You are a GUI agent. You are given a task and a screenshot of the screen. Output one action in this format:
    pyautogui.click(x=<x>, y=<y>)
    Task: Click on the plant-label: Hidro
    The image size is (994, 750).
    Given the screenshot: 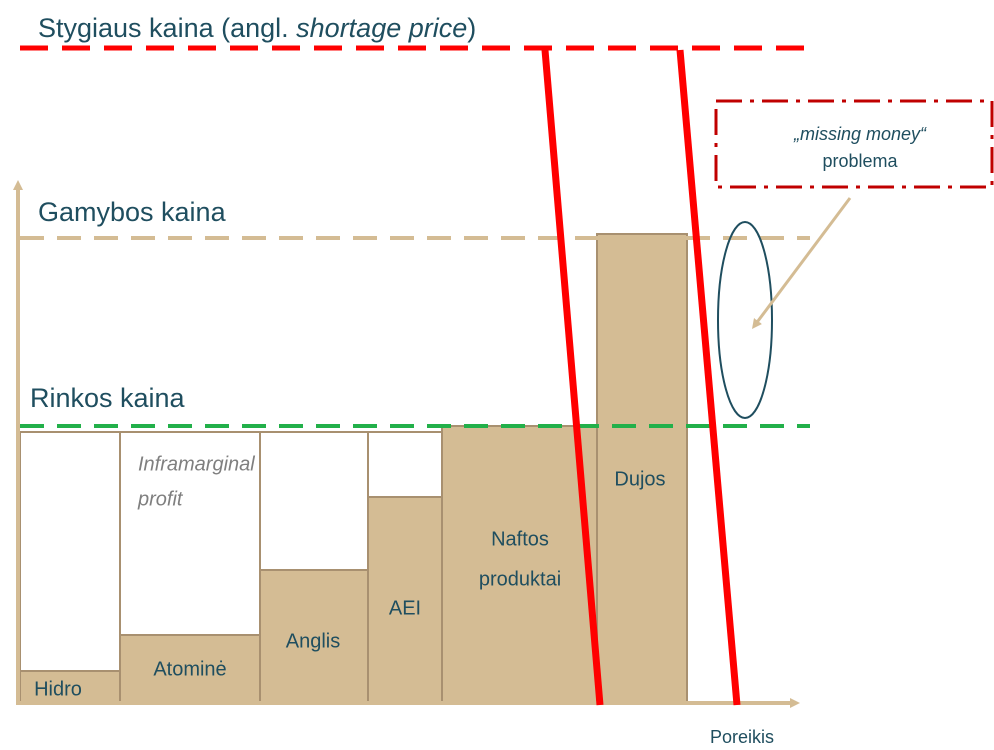 What is the action you would take?
    pyautogui.click(x=58, y=689)
    